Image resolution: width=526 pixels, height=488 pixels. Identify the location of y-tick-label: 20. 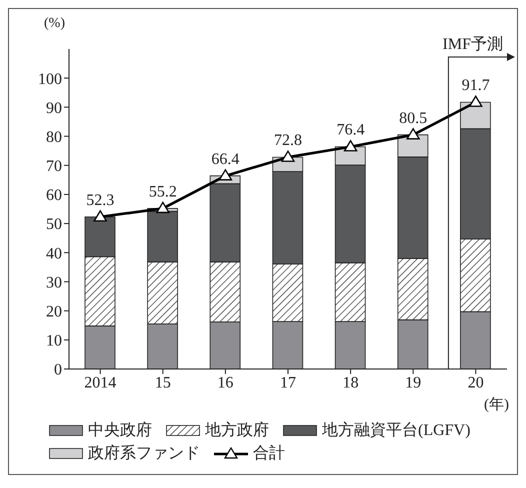
(54, 312).